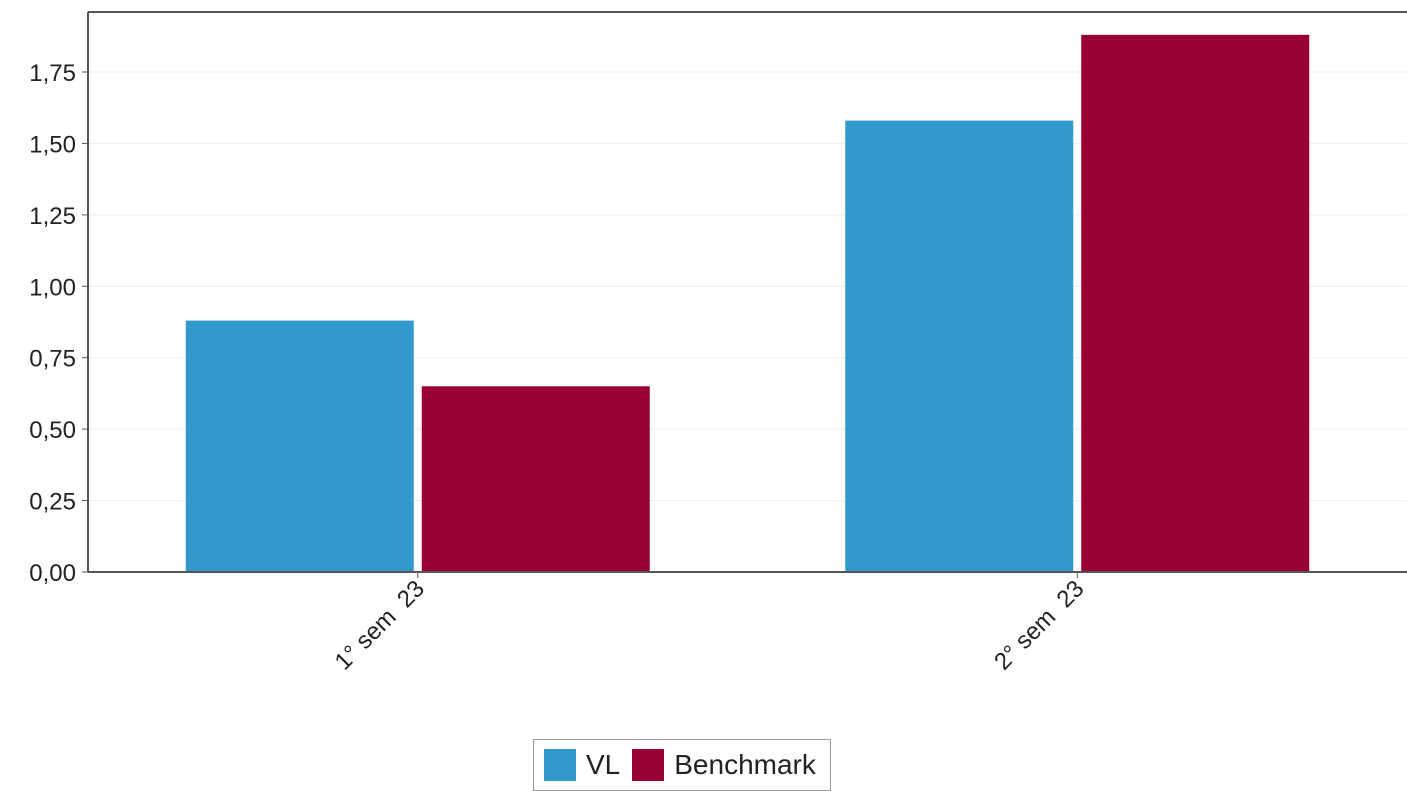 Image resolution: width=1407 pixels, height=791 pixels. What do you see at coordinates (648, 765) in the screenshot?
I see `legend-swatch-benchmark` at bounding box center [648, 765].